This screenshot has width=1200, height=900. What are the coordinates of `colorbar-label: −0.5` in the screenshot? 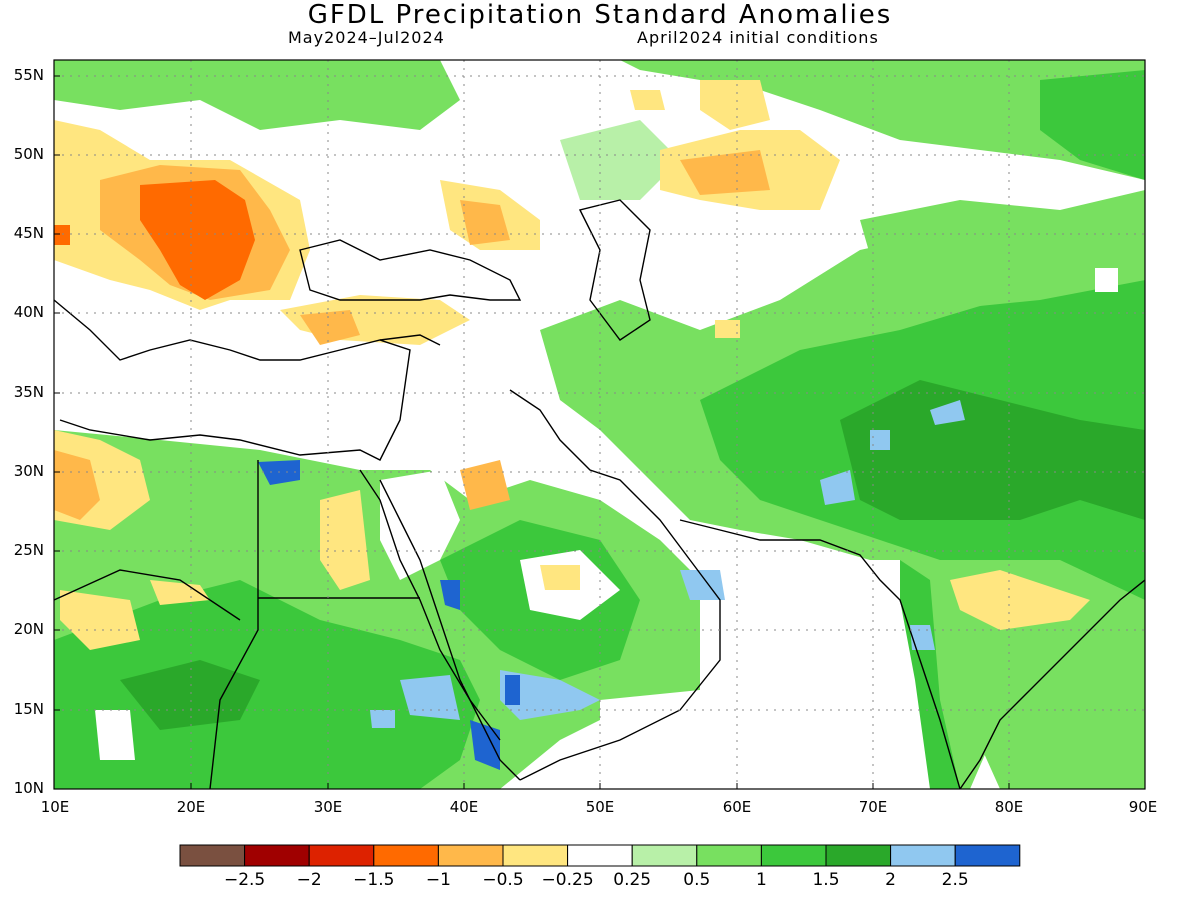 It's located at (503, 880).